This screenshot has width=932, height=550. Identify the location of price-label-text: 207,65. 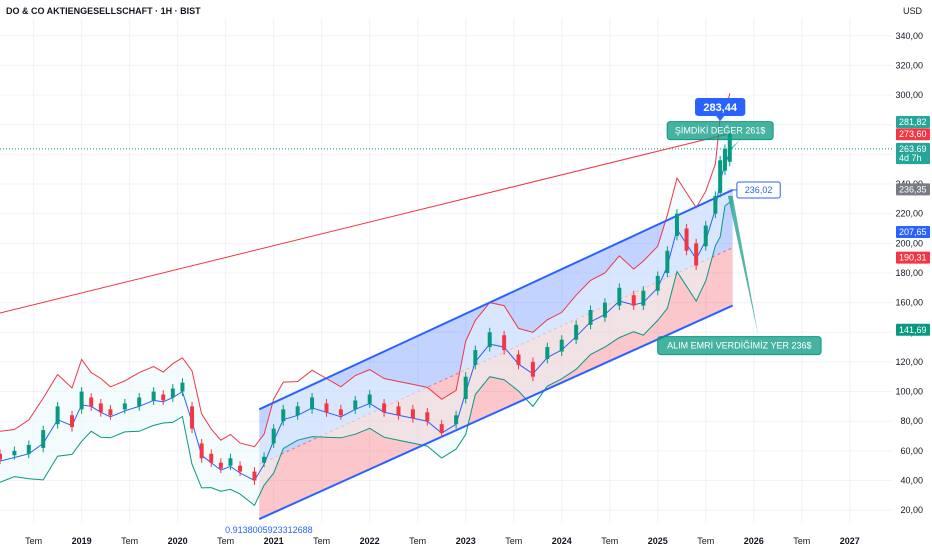
(913, 232).